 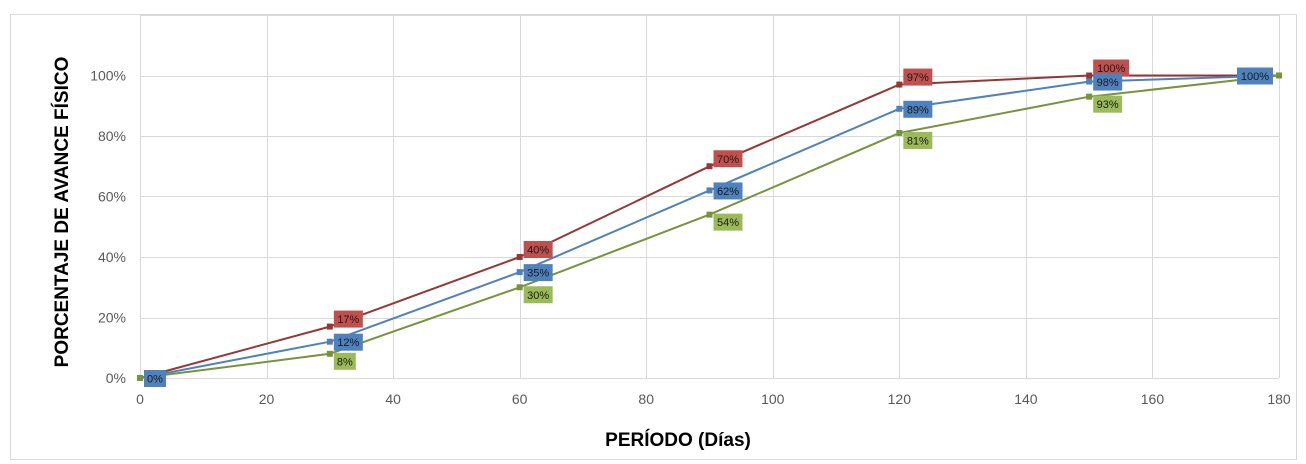 I want to click on x-tick-label: 120, so click(x=900, y=399).